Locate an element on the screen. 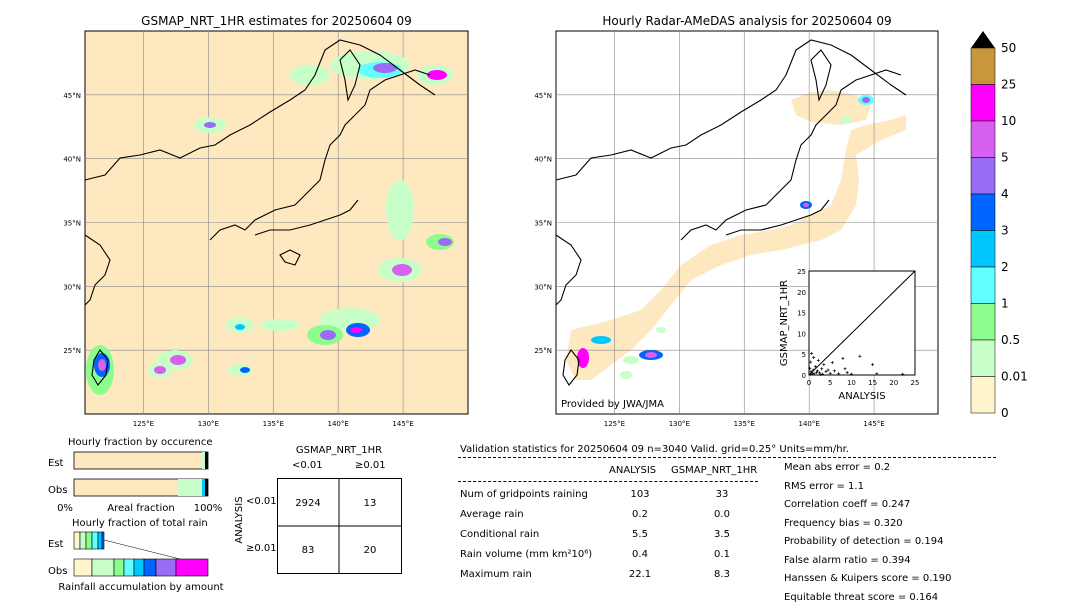  colorbar-label: 2 is located at coordinates (1005, 267).